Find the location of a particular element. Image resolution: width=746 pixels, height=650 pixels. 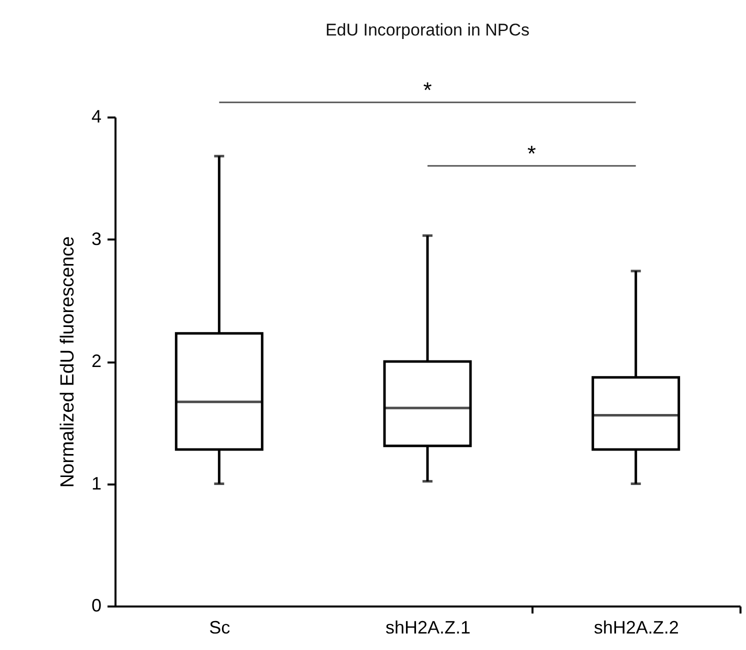

y-tick-label: 4 is located at coordinates (96, 116).